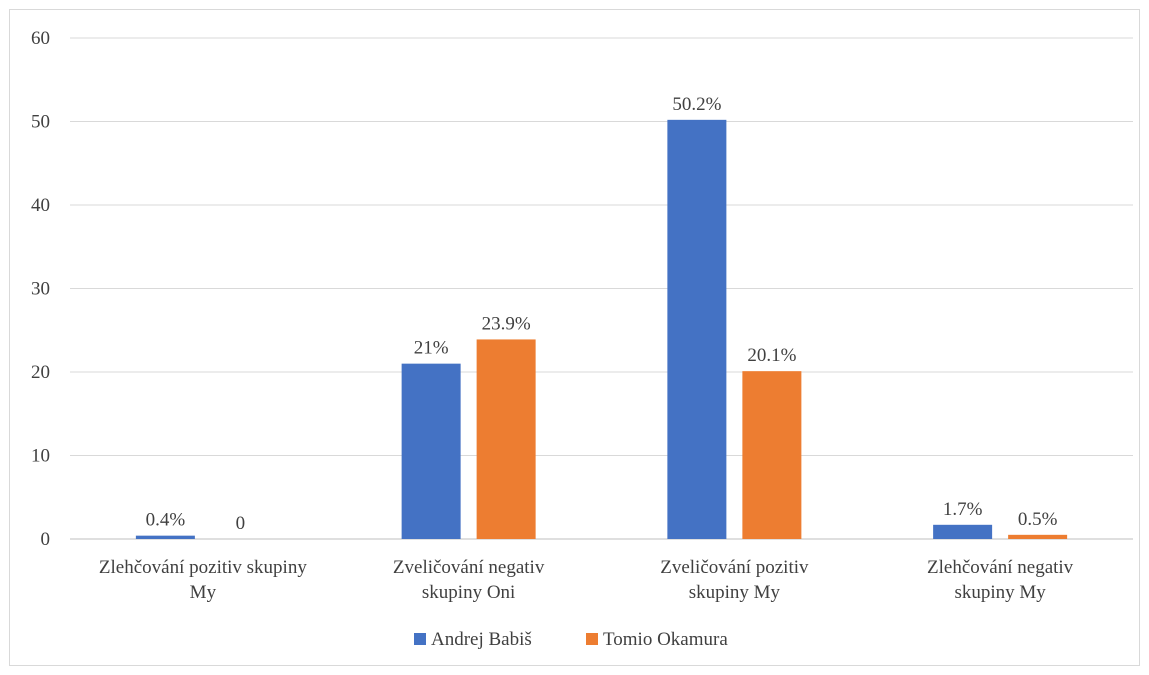 The height and width of the screenshot is (675, 1149). I want to click on y-tick-label: 30, so click(40, 289).